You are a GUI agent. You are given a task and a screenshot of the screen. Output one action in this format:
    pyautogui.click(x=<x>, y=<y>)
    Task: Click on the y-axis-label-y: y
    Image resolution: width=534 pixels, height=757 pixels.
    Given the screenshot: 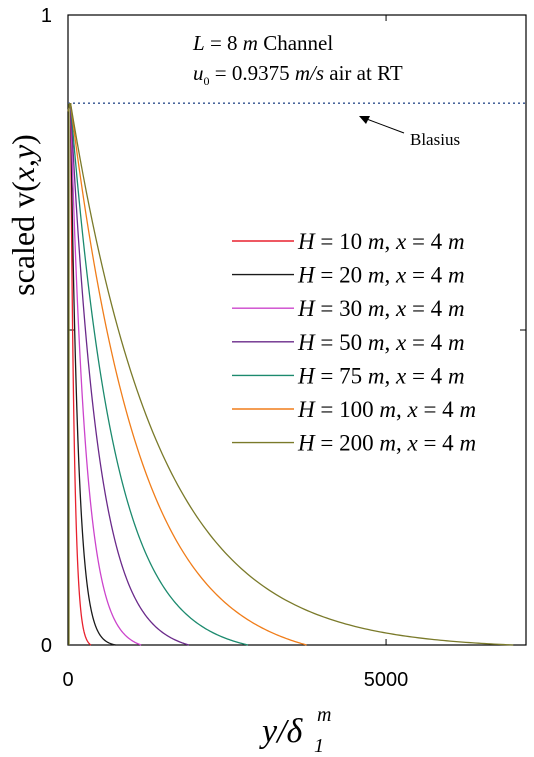 What is the action you would take?
    pyautogui.click(x=23, y=153)
    